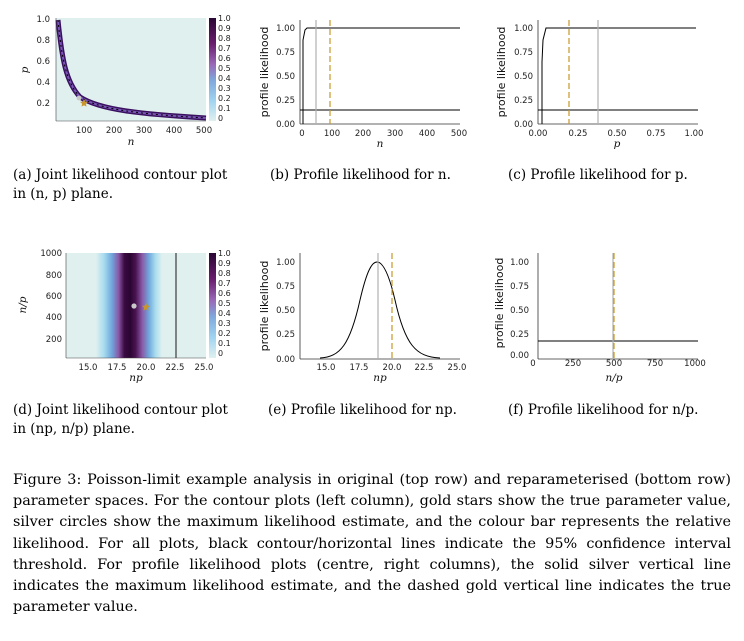 This screenshot has height=641, width=744. I want to click on panel-e-ytick: 1.00, so click(285, 263).